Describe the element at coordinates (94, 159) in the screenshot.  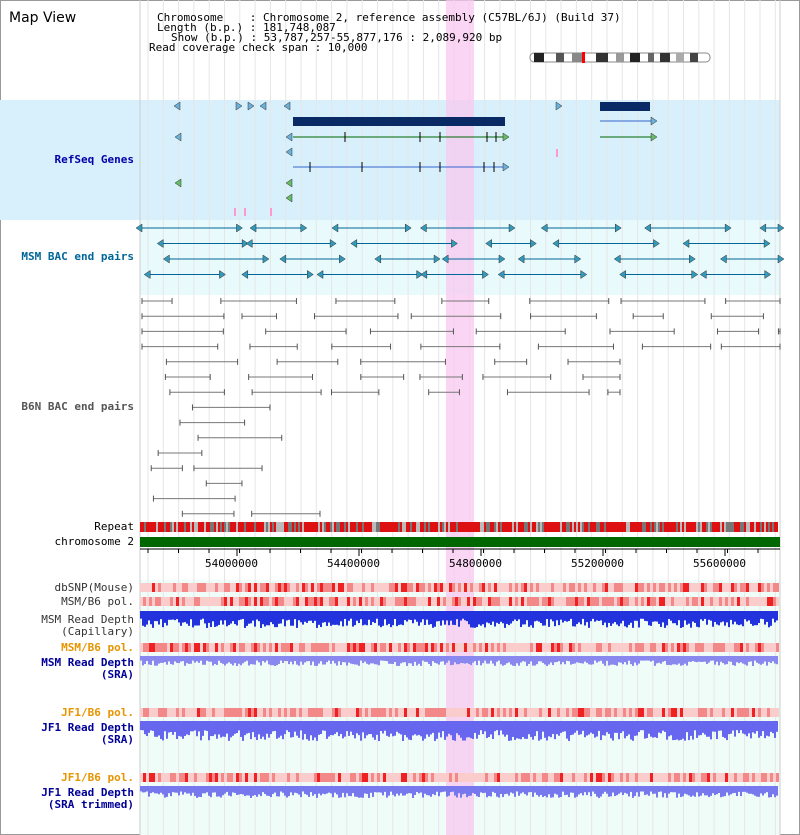
I see `refseq-label: RefSeq Genes` at that location.